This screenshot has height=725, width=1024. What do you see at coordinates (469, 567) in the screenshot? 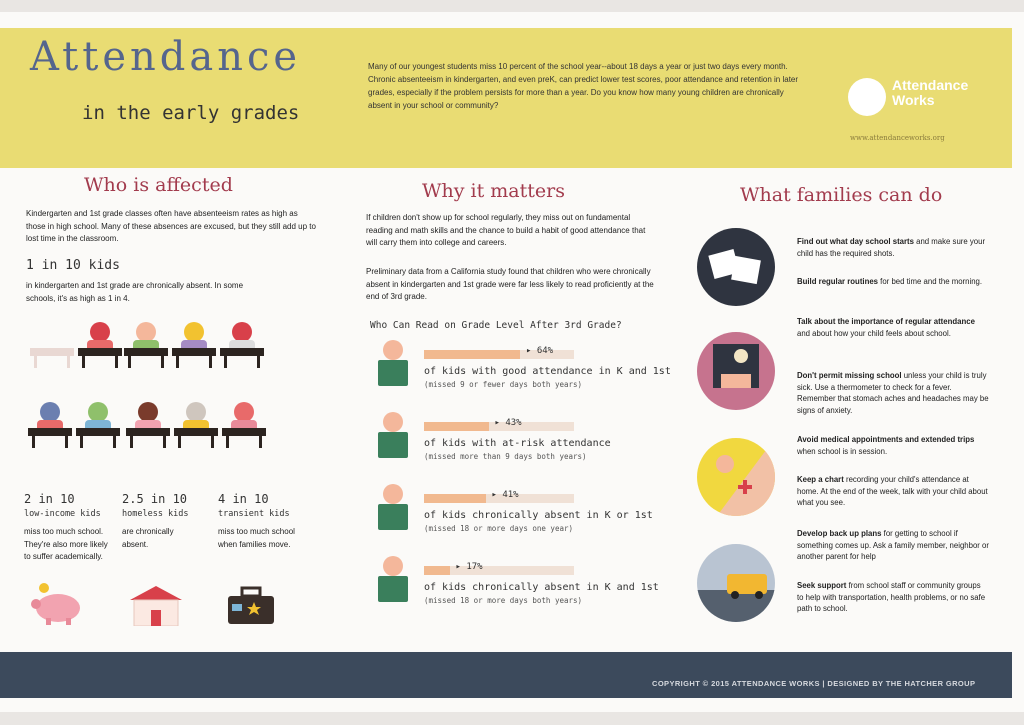
I see `chart-value-label: ▸ 17%` at bounding box center [469, 567].